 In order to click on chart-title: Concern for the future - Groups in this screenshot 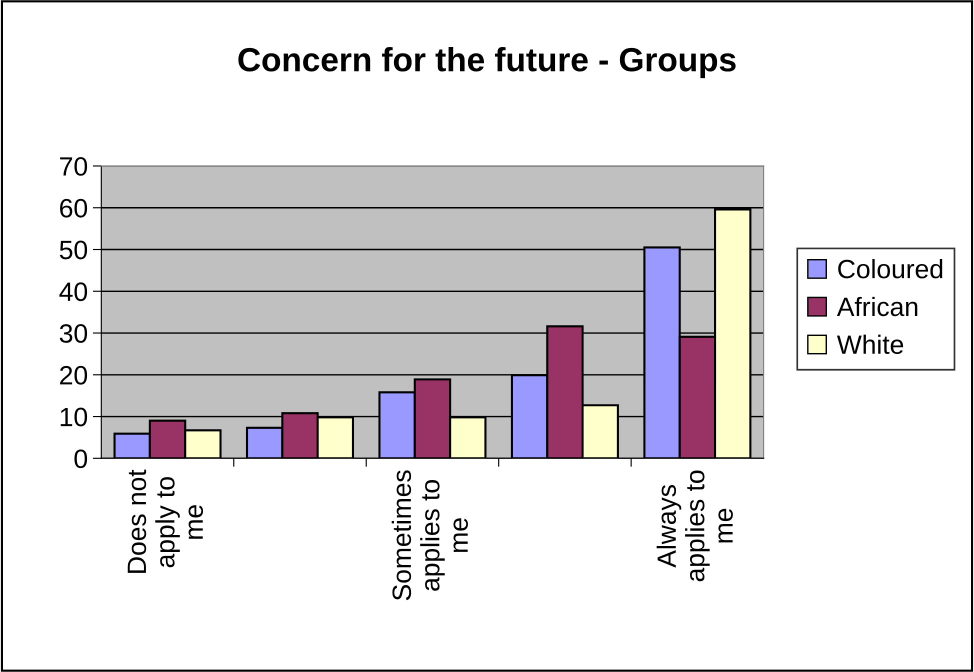, I will do `click(487, 62)`.